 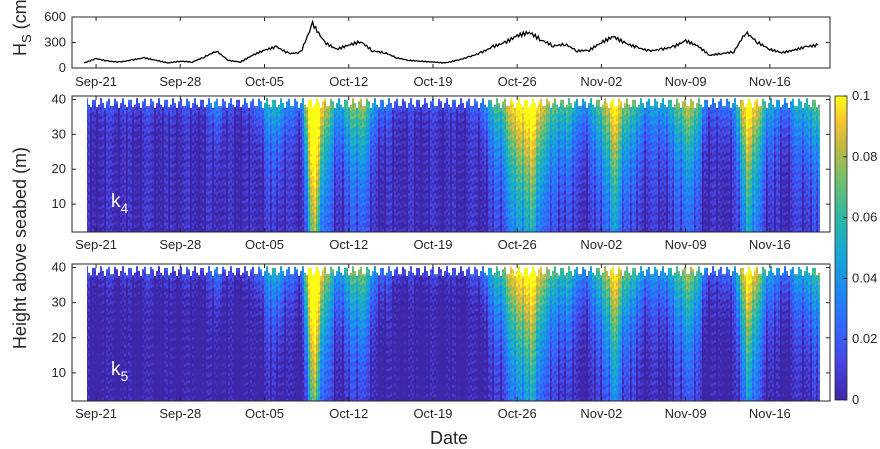 What do you see at coordinates (451, 42) in the screenshot?
I see `hs-plot-area` at bounding box center [451, 42].